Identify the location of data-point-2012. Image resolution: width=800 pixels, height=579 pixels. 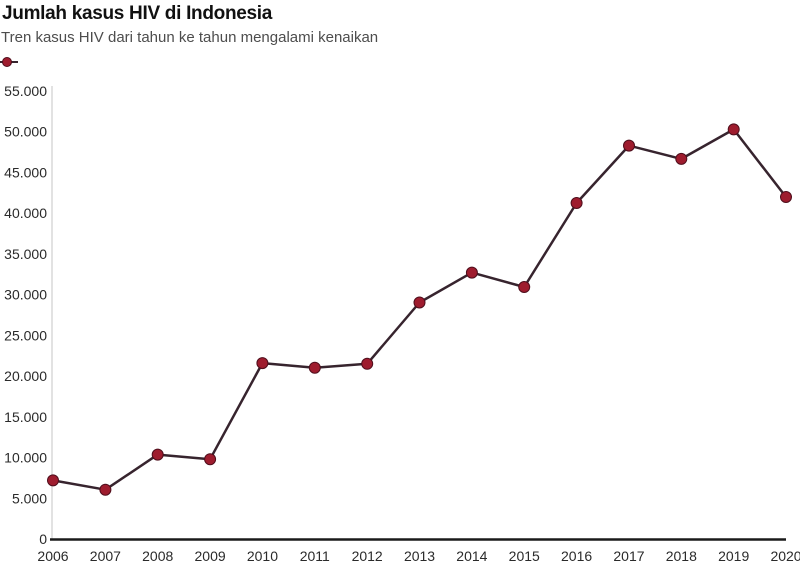
(367, 363).